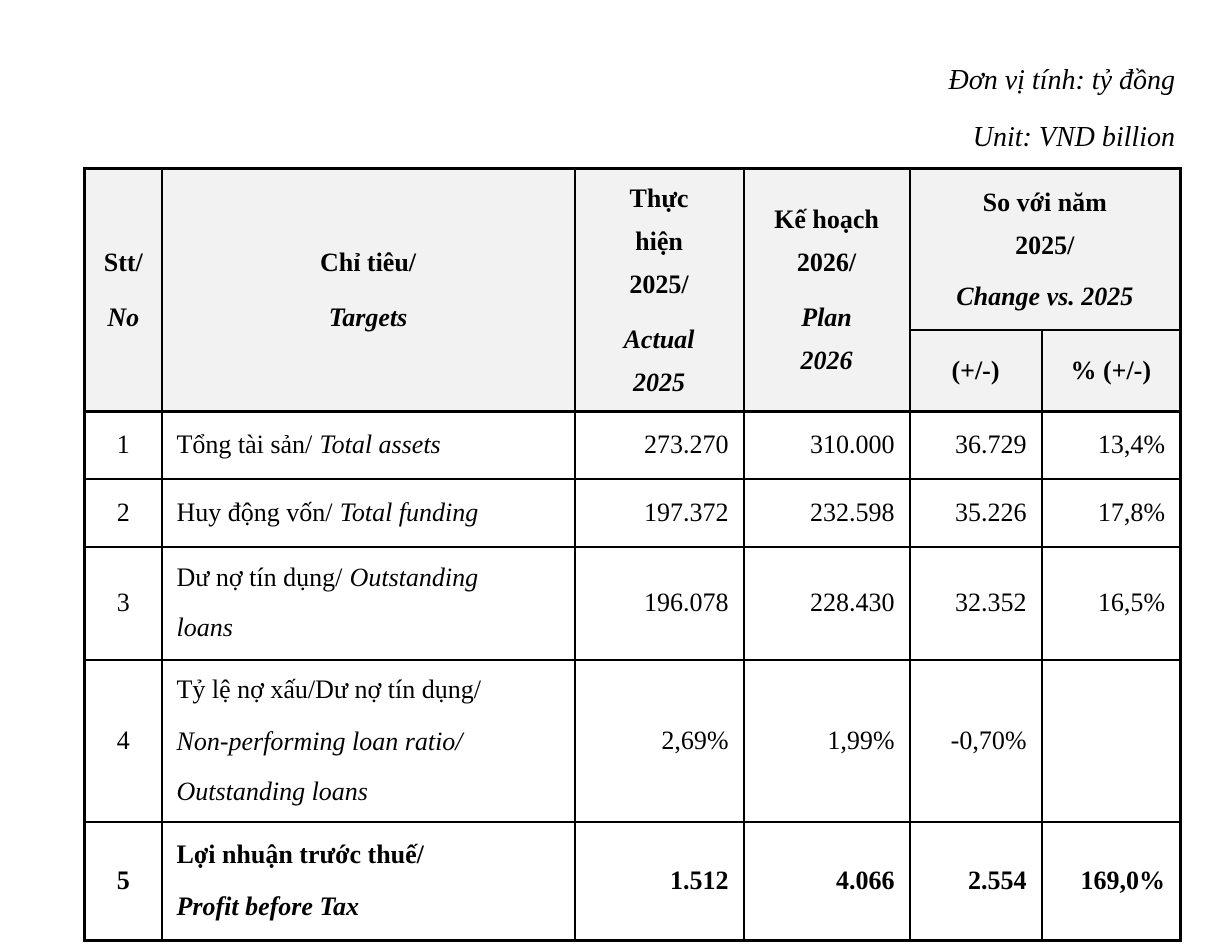  I want to click on header-actual-en: Actual 2025, so click(659, 360).